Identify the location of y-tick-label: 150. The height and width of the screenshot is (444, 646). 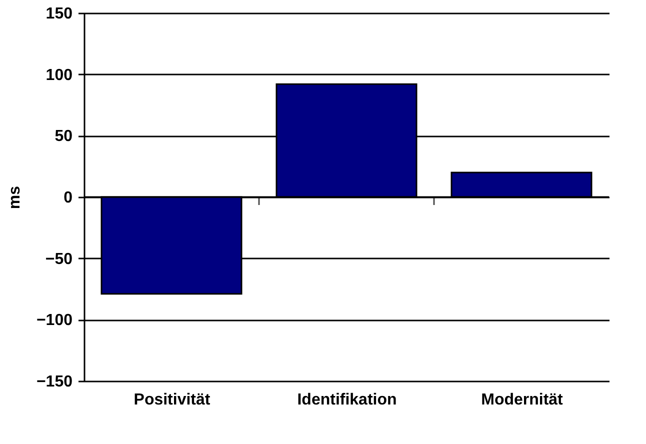
(59, 14).